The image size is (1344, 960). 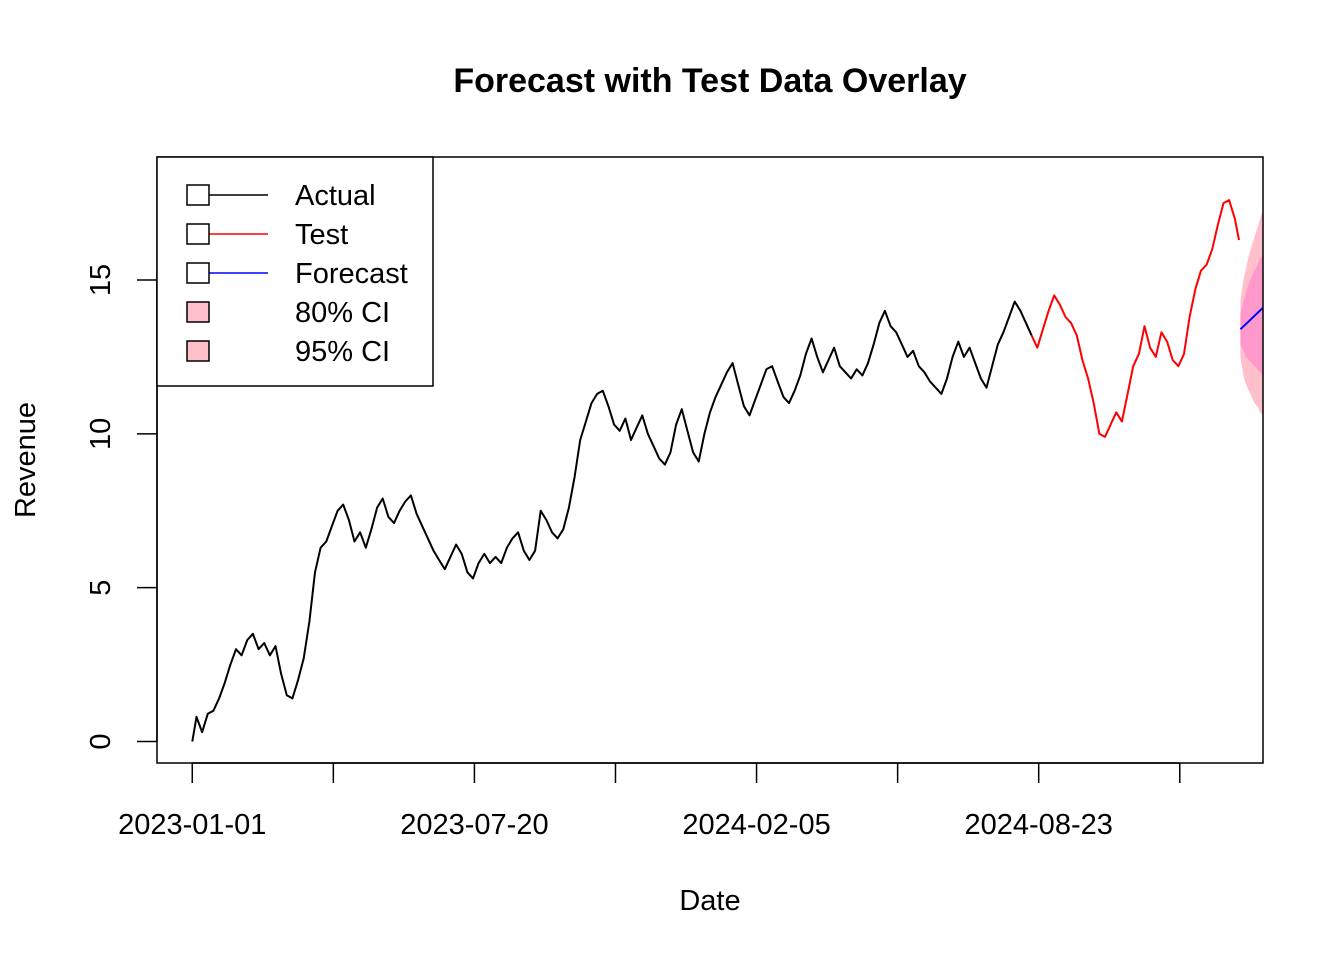 I want to click on legend-label: 95% CI, so click(x=342, y=352).